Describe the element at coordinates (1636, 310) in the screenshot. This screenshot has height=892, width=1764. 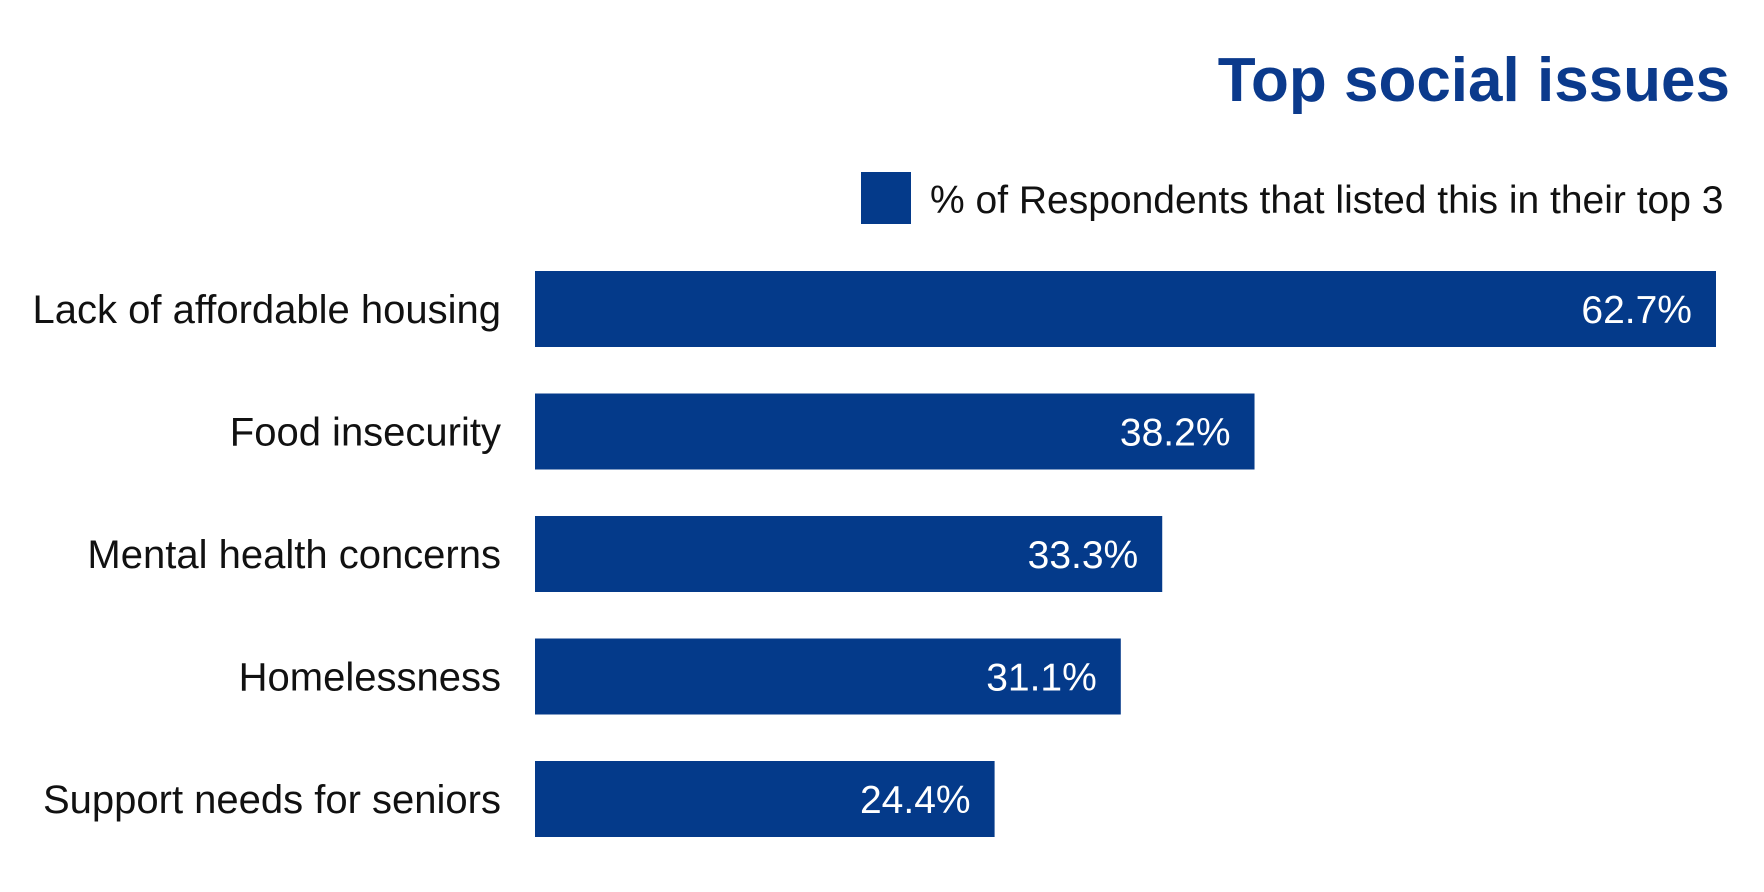
I see `data-label: 62.7%` at that location.